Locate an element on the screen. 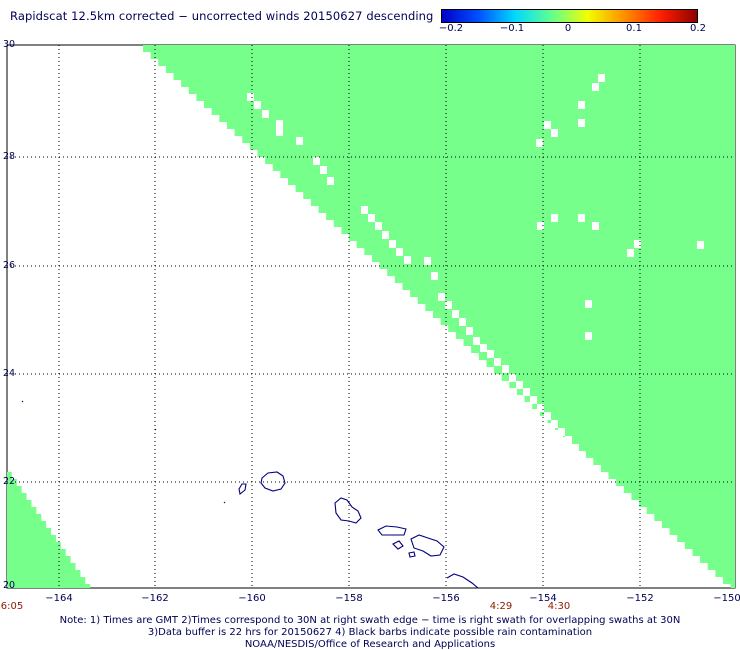  colorbar is located at coordinates (569, 16).